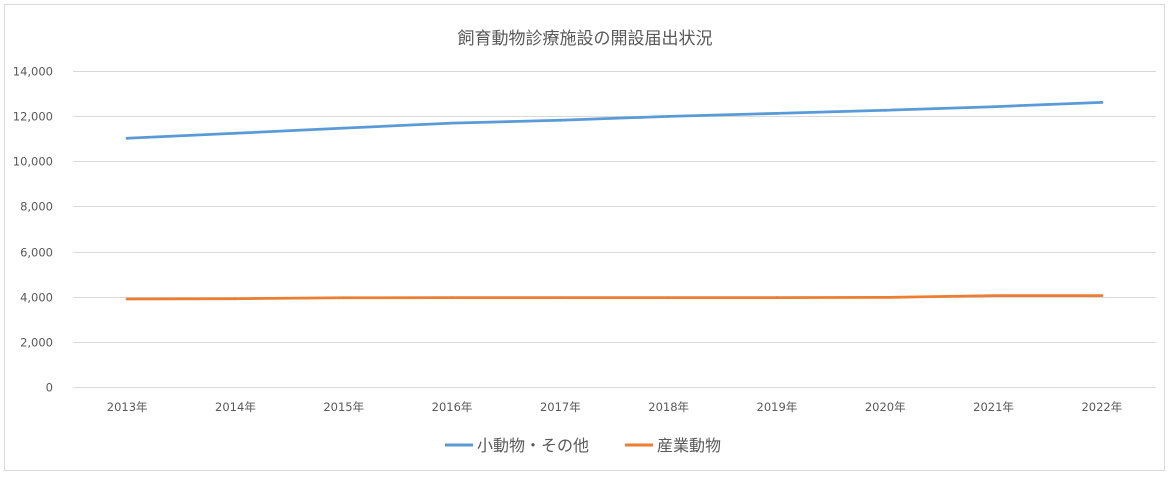 This screenshot has width=1171, height=479. What do you see at coordinates (560, 407) in the screenshot?
I see `x-tick-label: 2017年` at bounding box center [560, 407].